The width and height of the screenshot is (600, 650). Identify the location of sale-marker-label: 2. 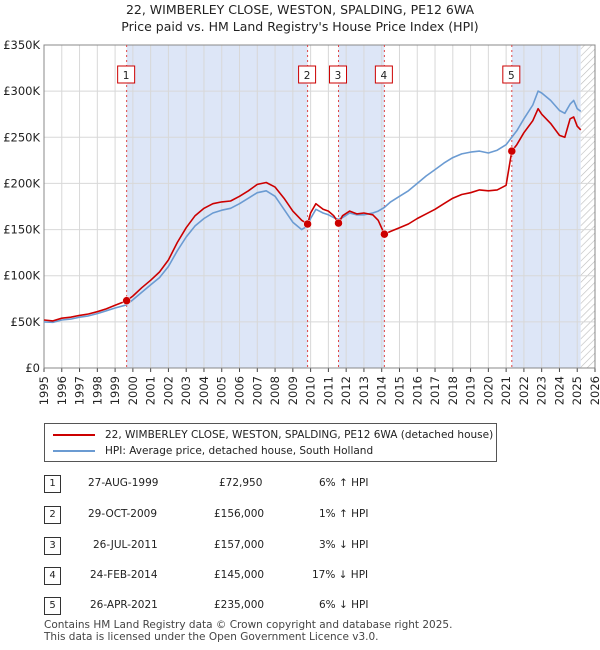
(307, 76).